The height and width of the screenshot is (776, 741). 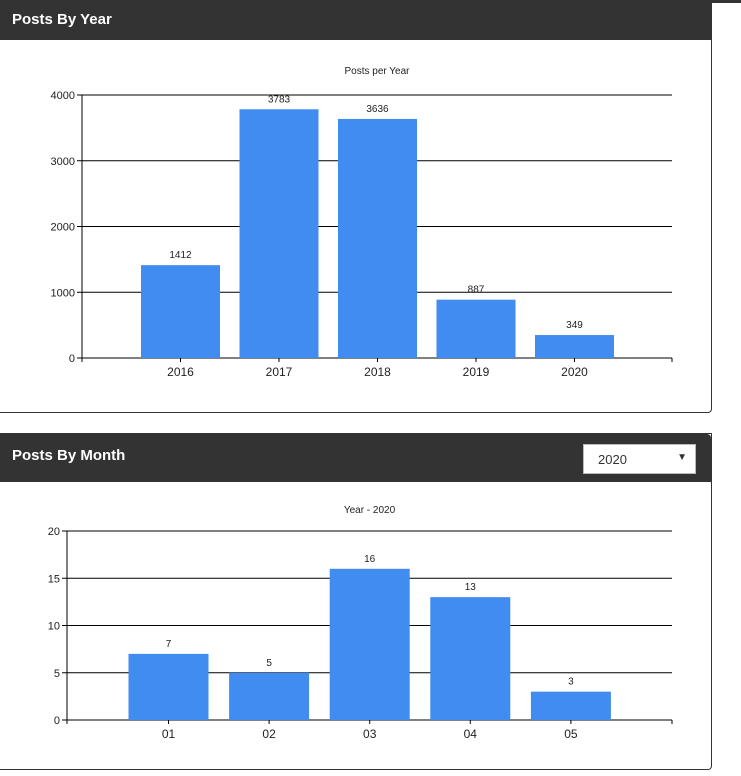 What do you see at coordinates (574, 325) in the screenshot?
I see `data-label: 349` at bounding box center [574, 325].